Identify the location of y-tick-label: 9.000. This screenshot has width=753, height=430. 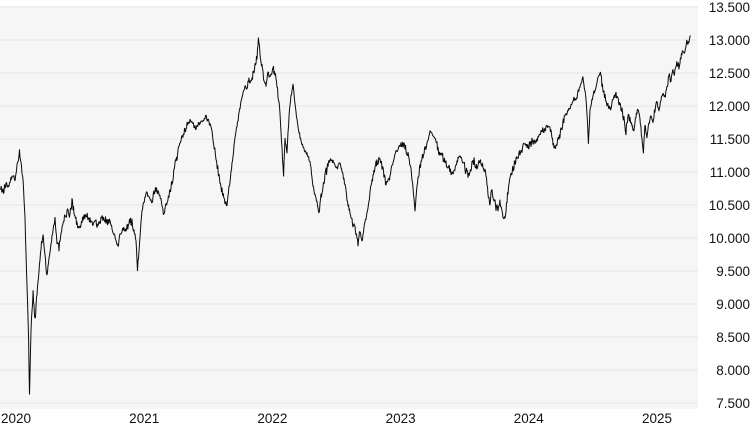
(733, 304).